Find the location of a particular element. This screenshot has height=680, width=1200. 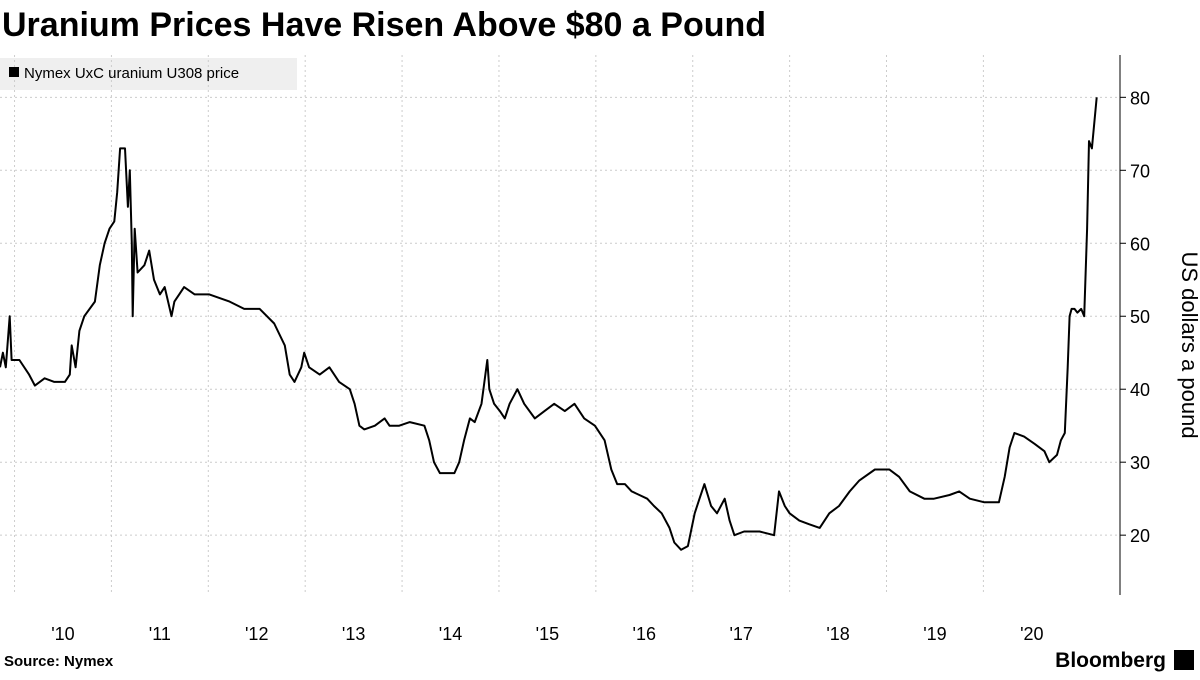

x-tick-label: '18 is located at coordinates (837, 634).